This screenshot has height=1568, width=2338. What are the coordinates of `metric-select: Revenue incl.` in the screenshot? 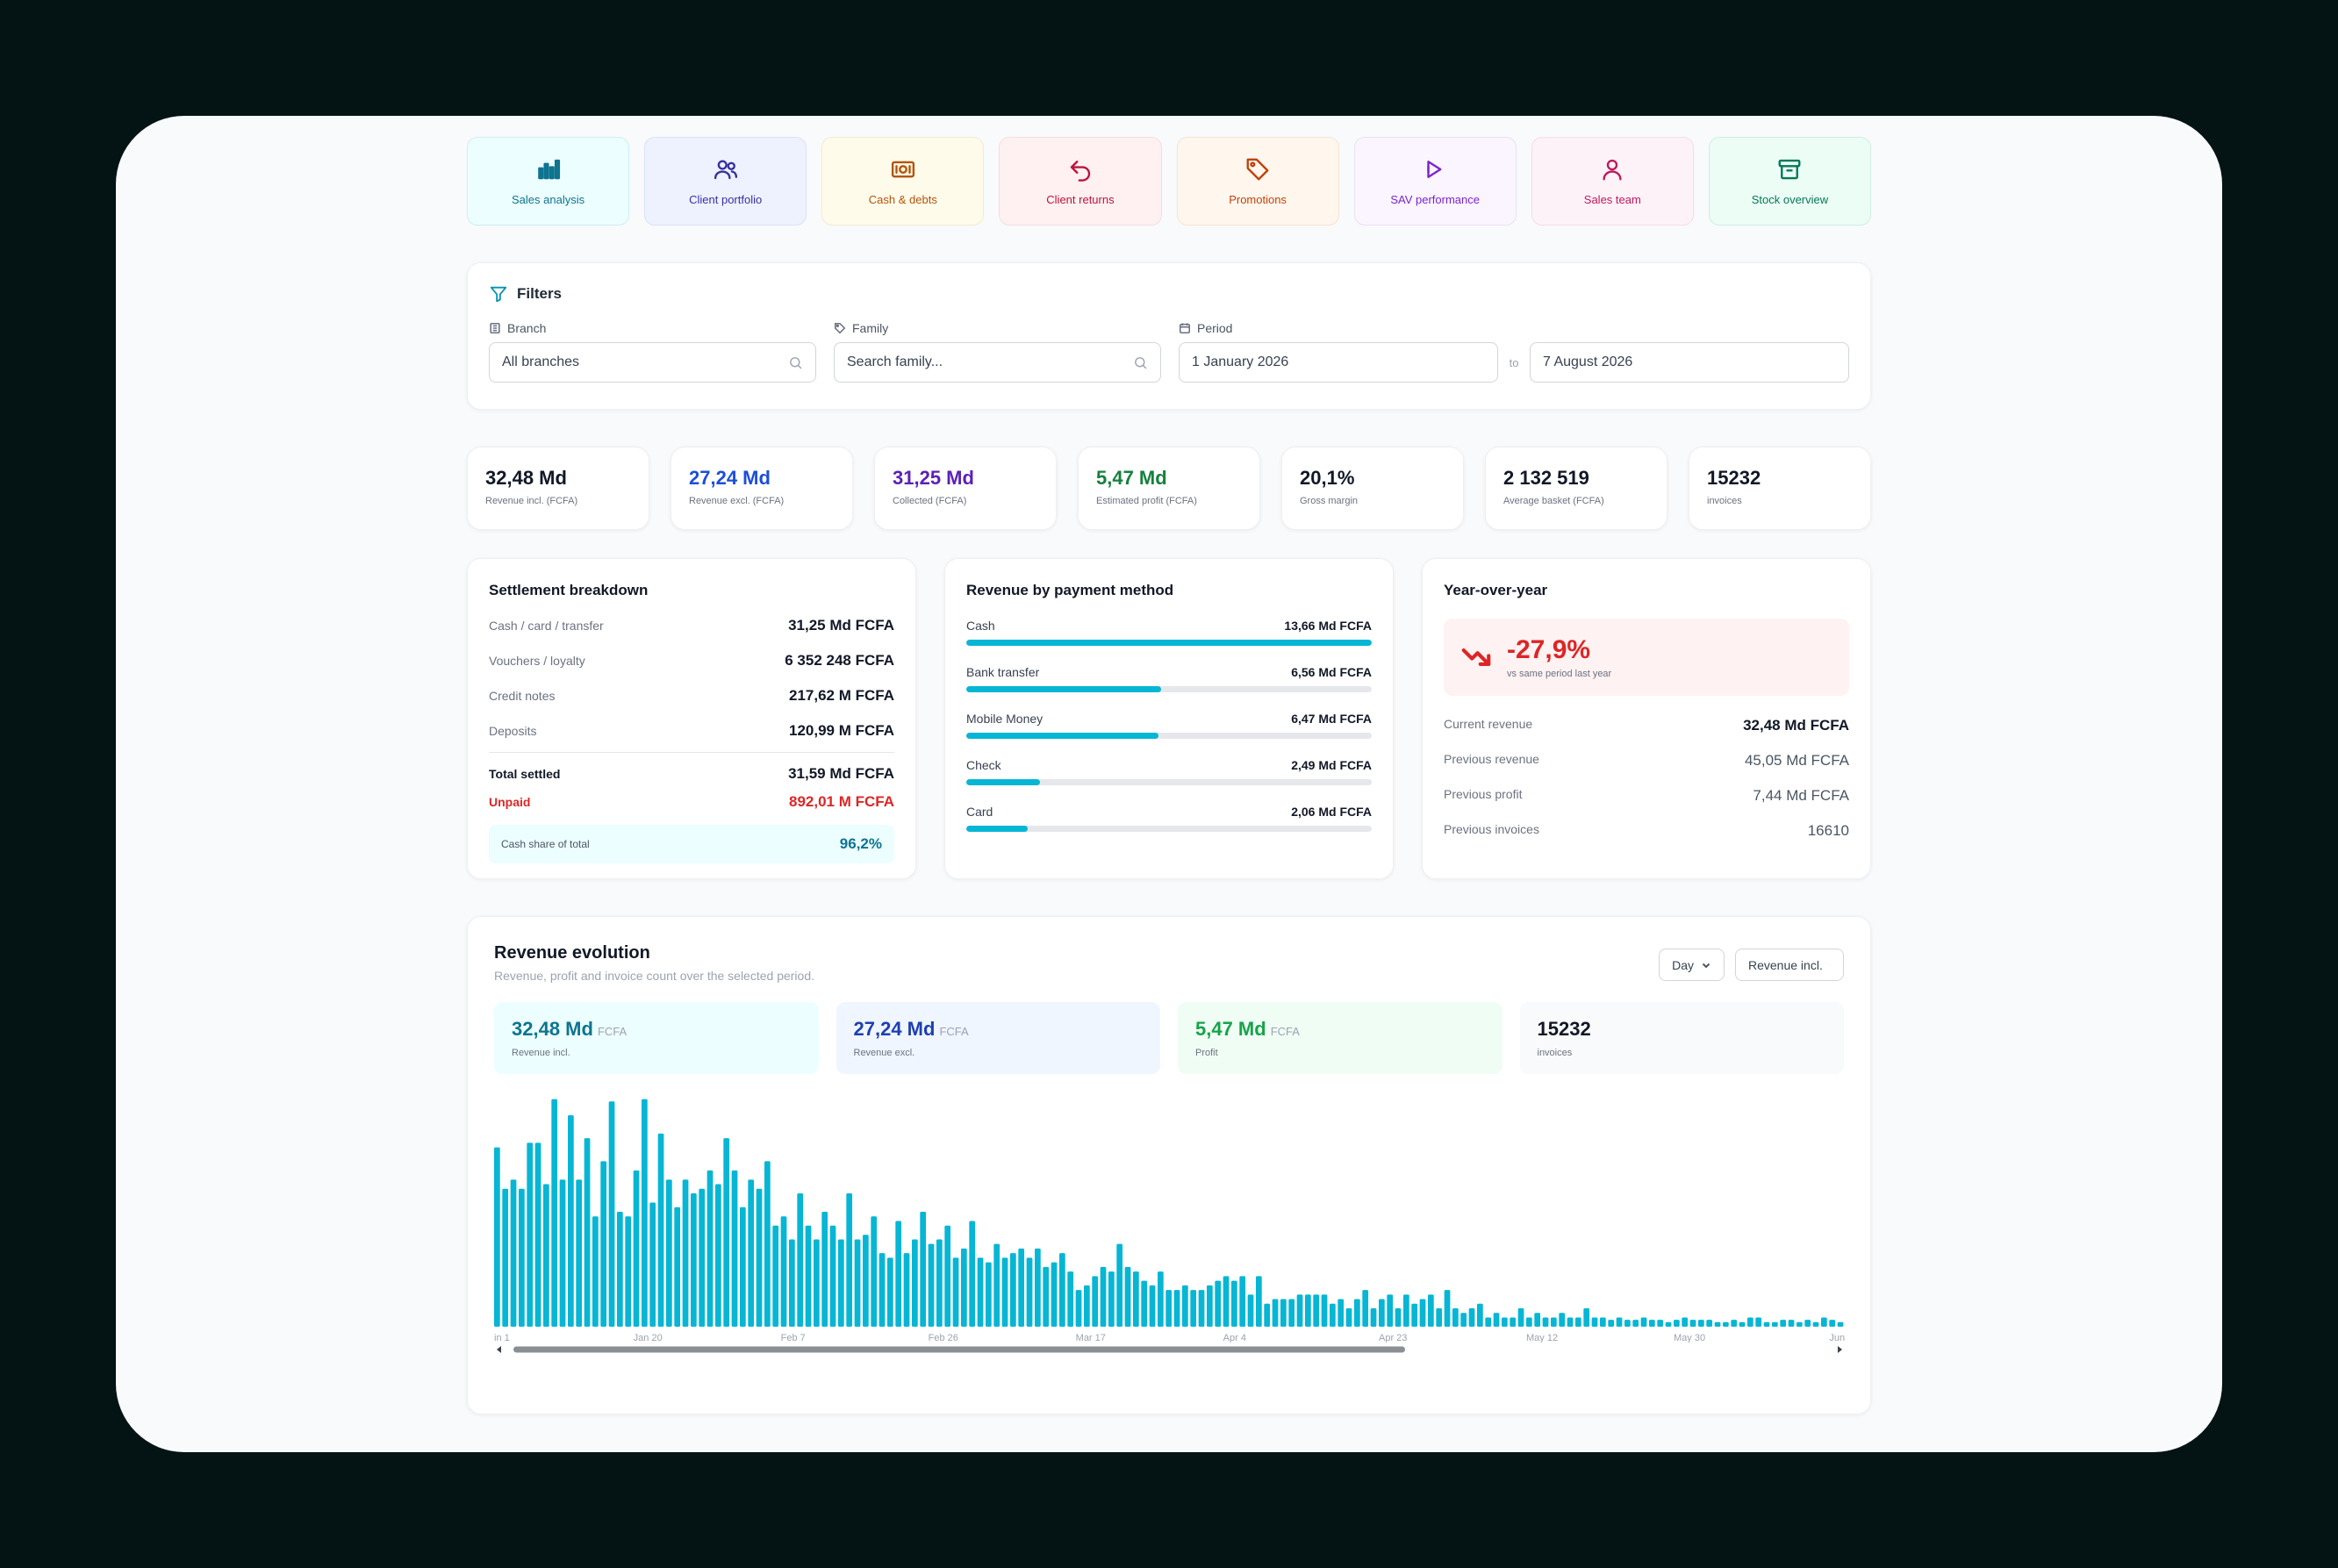 It's located at (1789, 965).